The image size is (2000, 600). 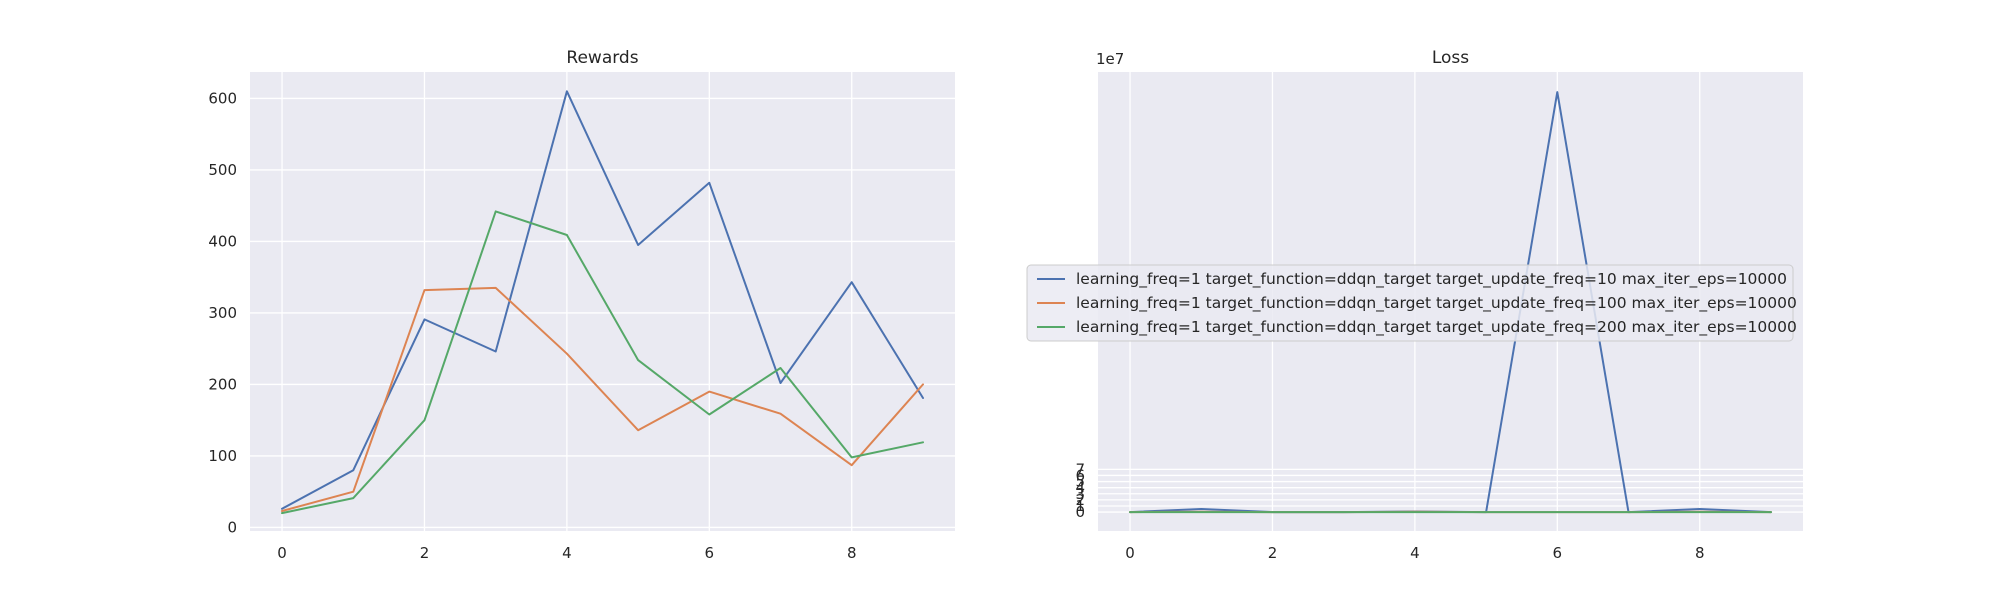 I want to click on loss-y-tick-label: 4, so click(x=1080, y=488).